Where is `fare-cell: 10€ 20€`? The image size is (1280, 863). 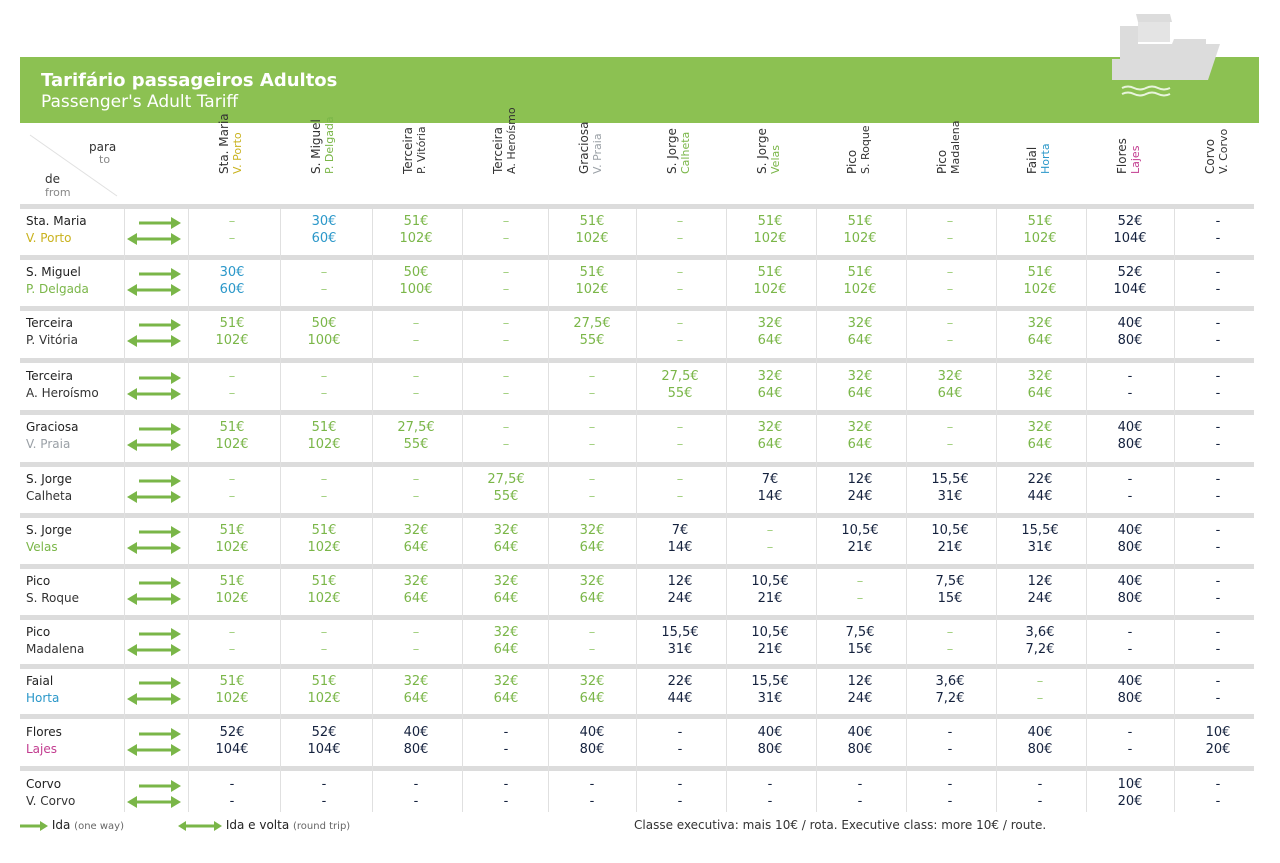
fare-cell: 10€ 20€ is located at coordinates (1218, 741).